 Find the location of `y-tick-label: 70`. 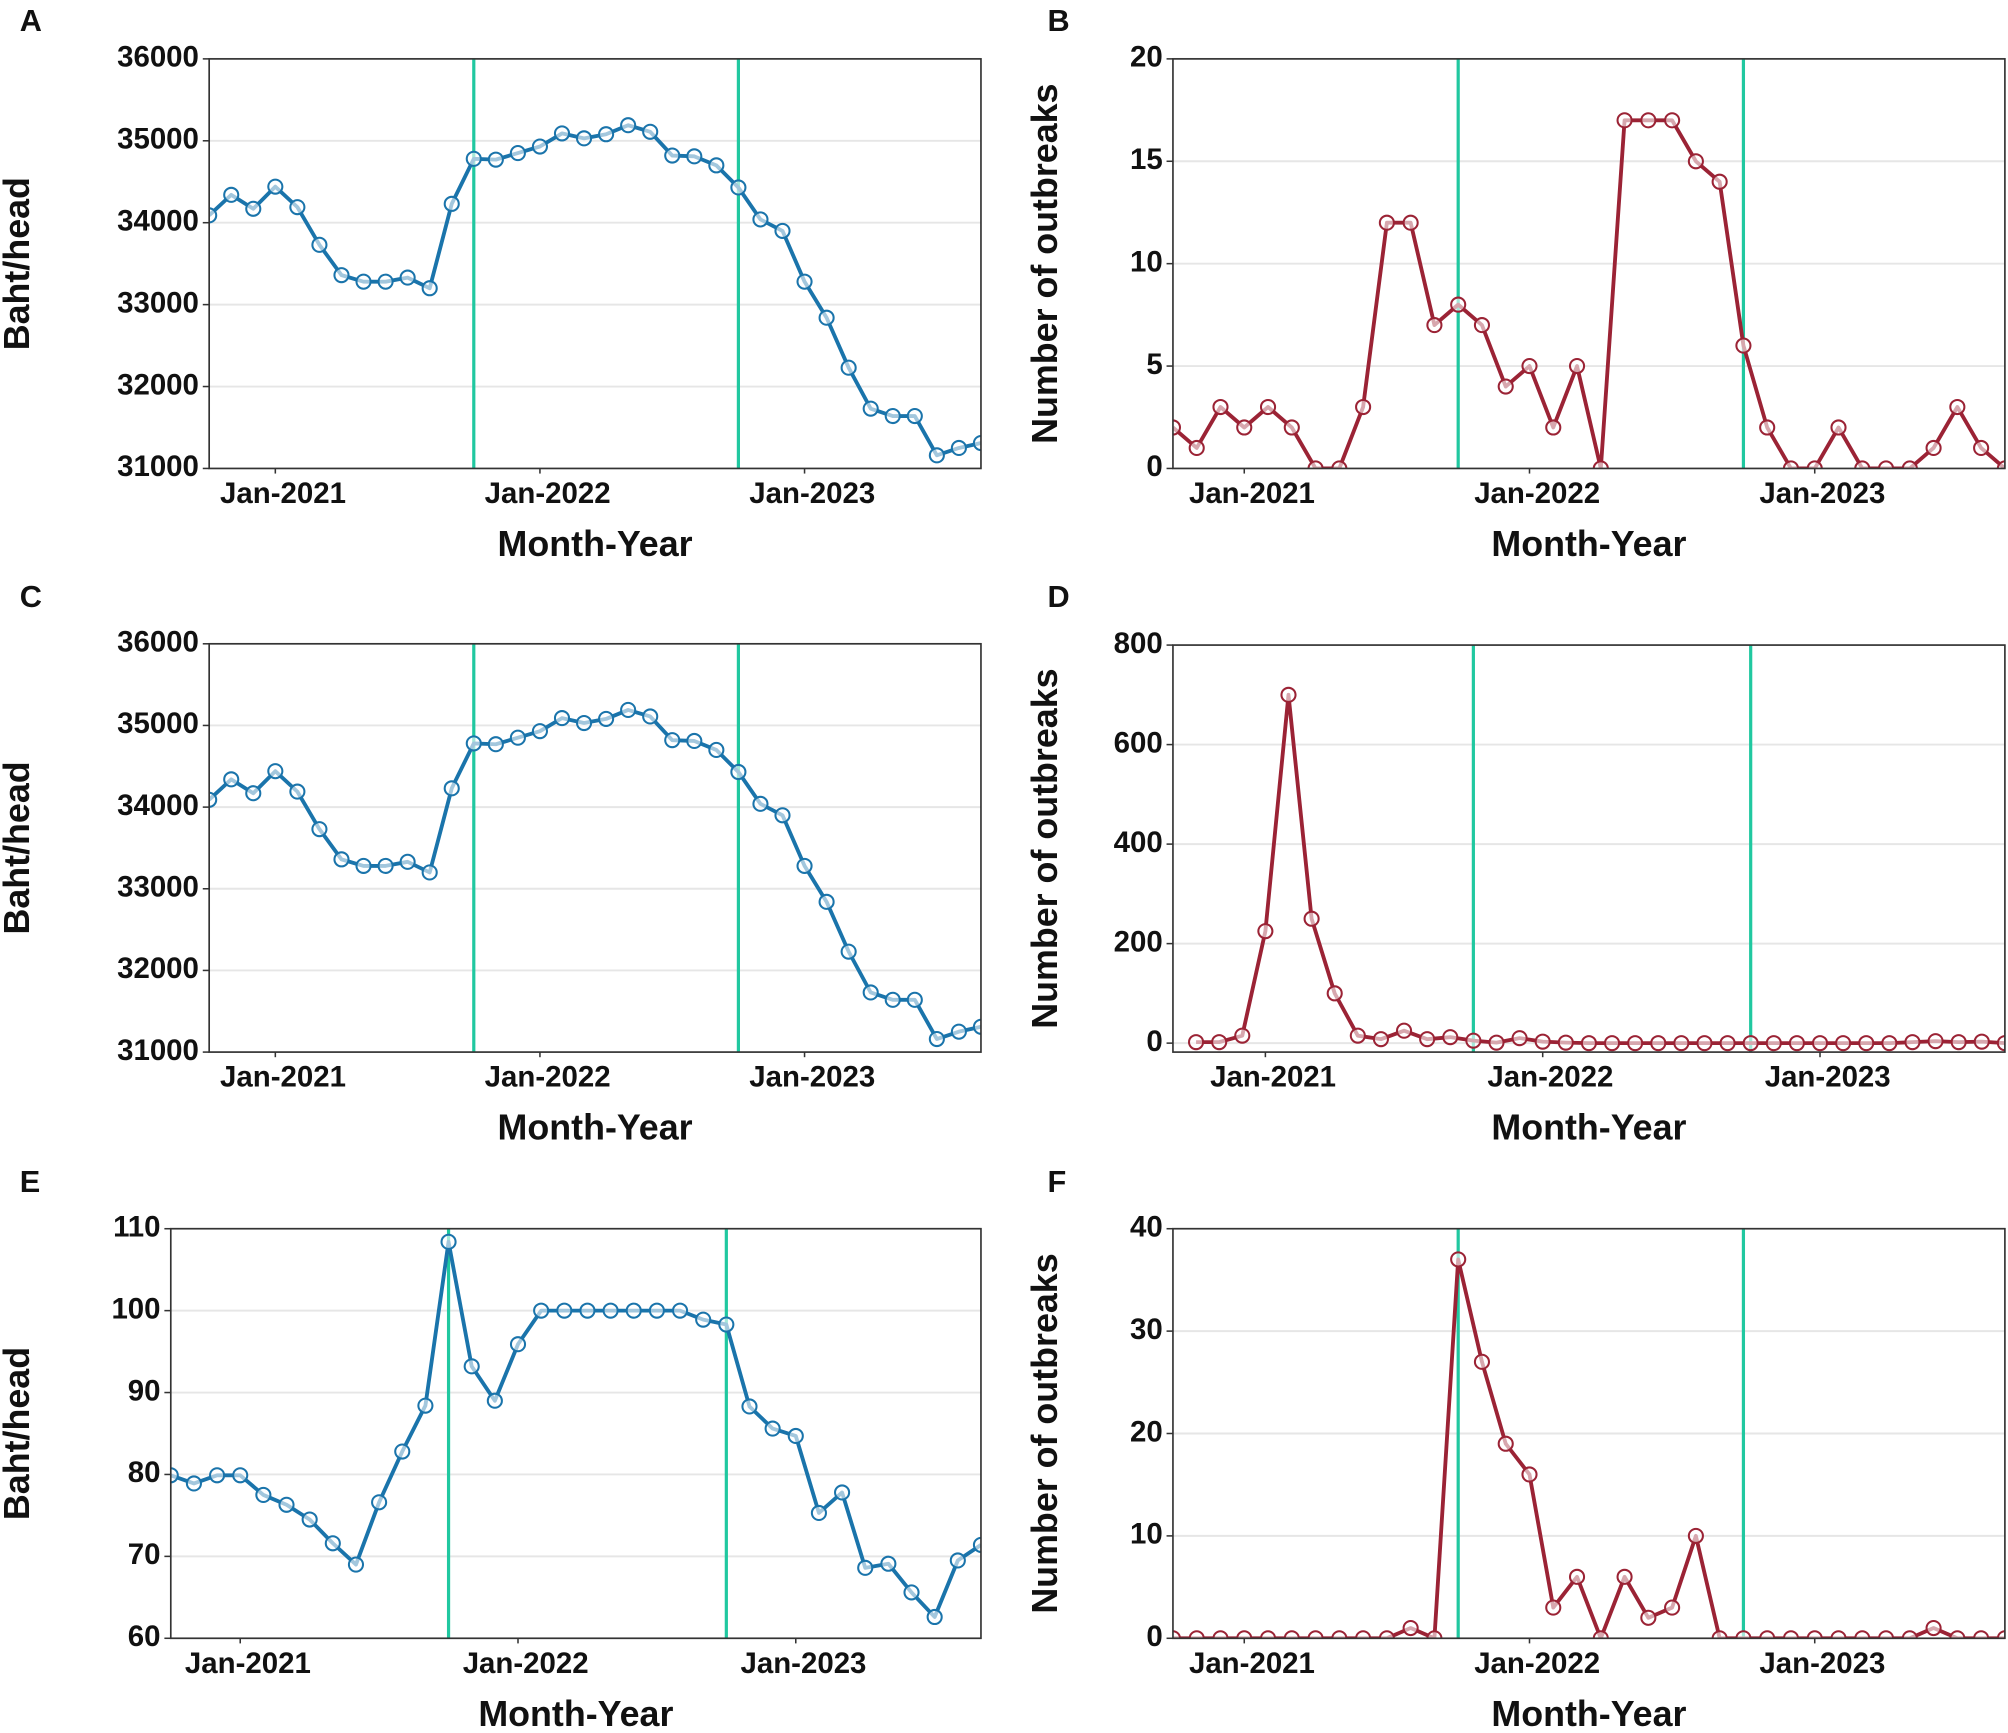

y-tick-label: 70 is located at coordinates (144, 1554).